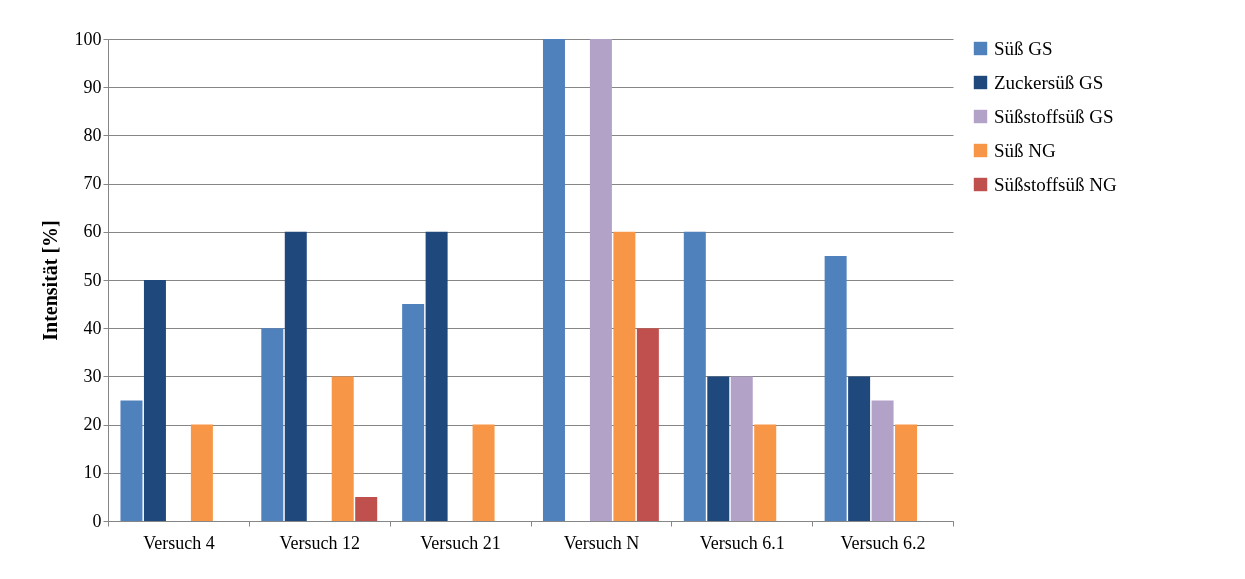 The width and height of the screenshot is (1245, 579). What do you see at coordinates (92, 134) in the screenshot?
I see `y-tick-label: 80` at bounding box center [92, 134].